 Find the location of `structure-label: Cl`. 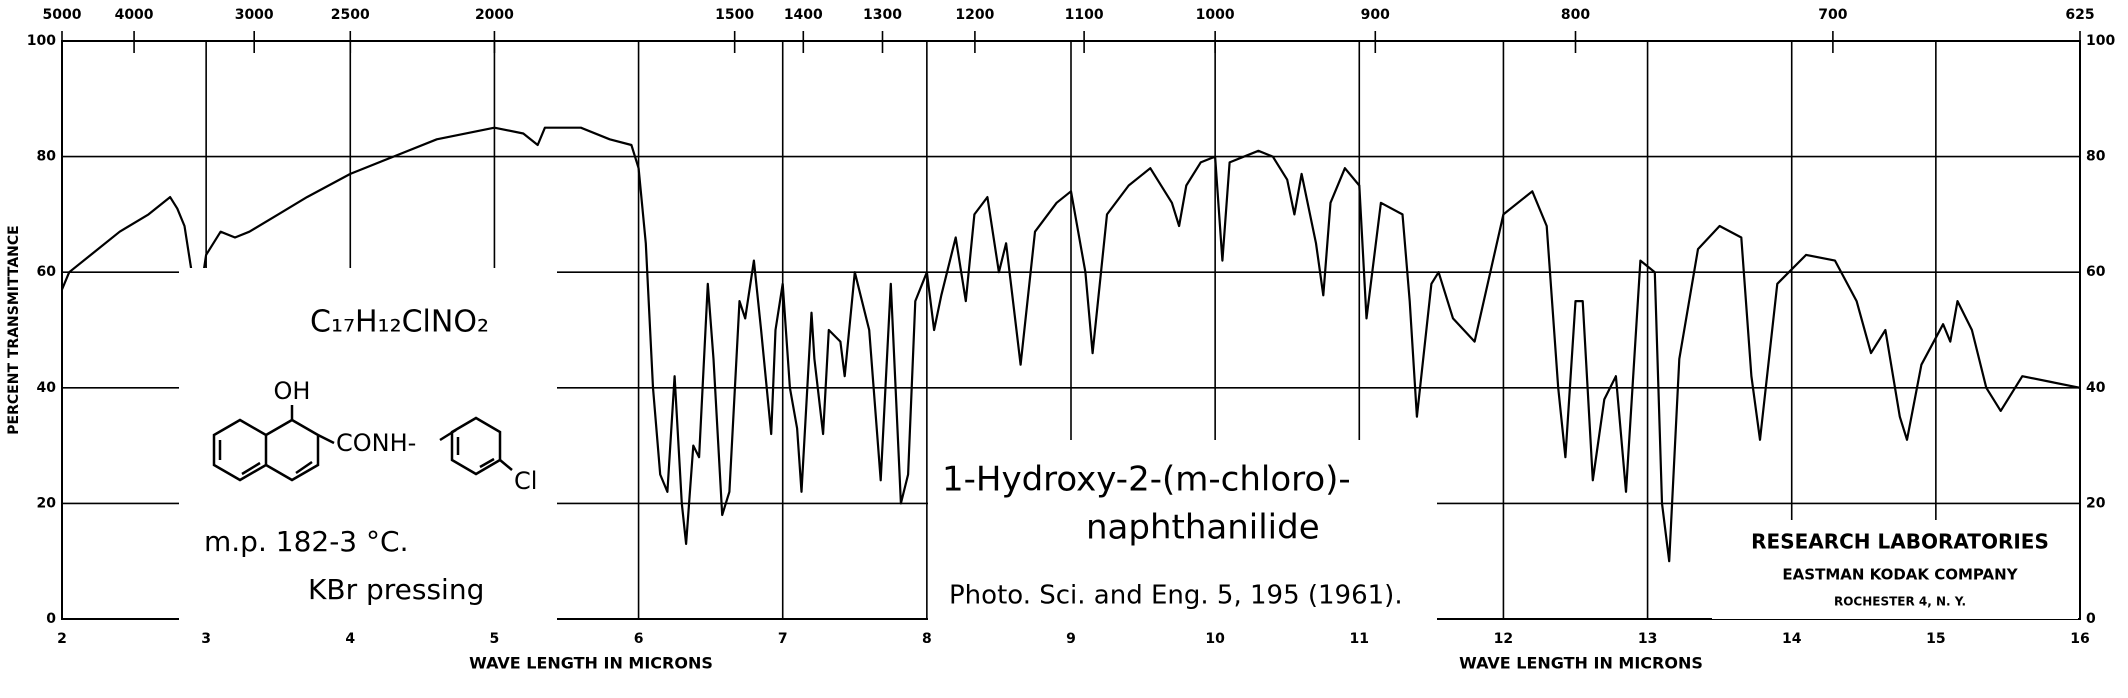

structure-label: Cl is located at coordinates (525, 481).